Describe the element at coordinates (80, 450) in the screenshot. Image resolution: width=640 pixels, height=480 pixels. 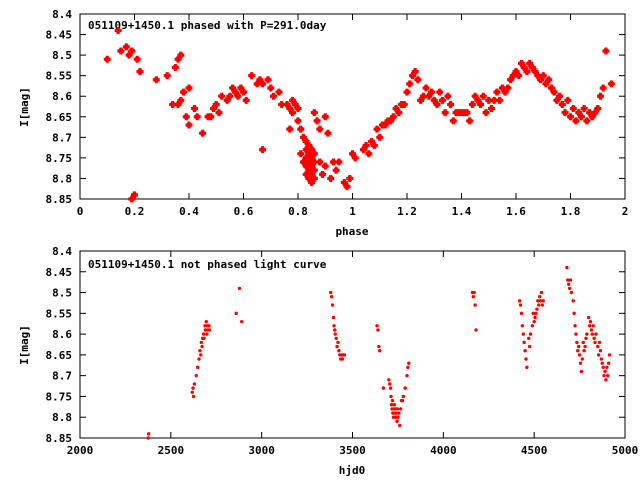
I see `x-tick-label: 2000` at that location.